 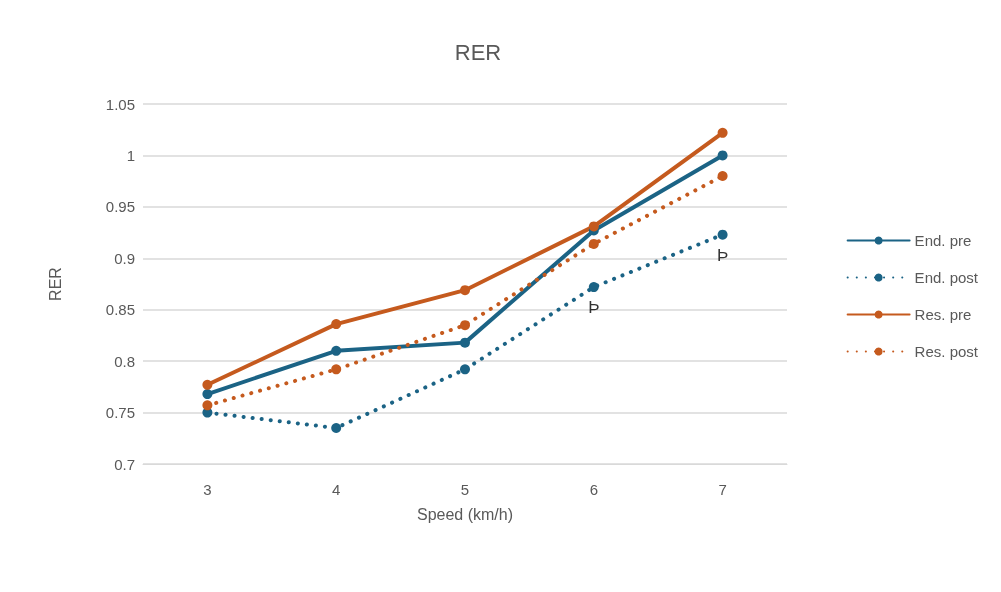 I want to click on x-axis-title: Speed (km/h), so click(x=465, y=514).